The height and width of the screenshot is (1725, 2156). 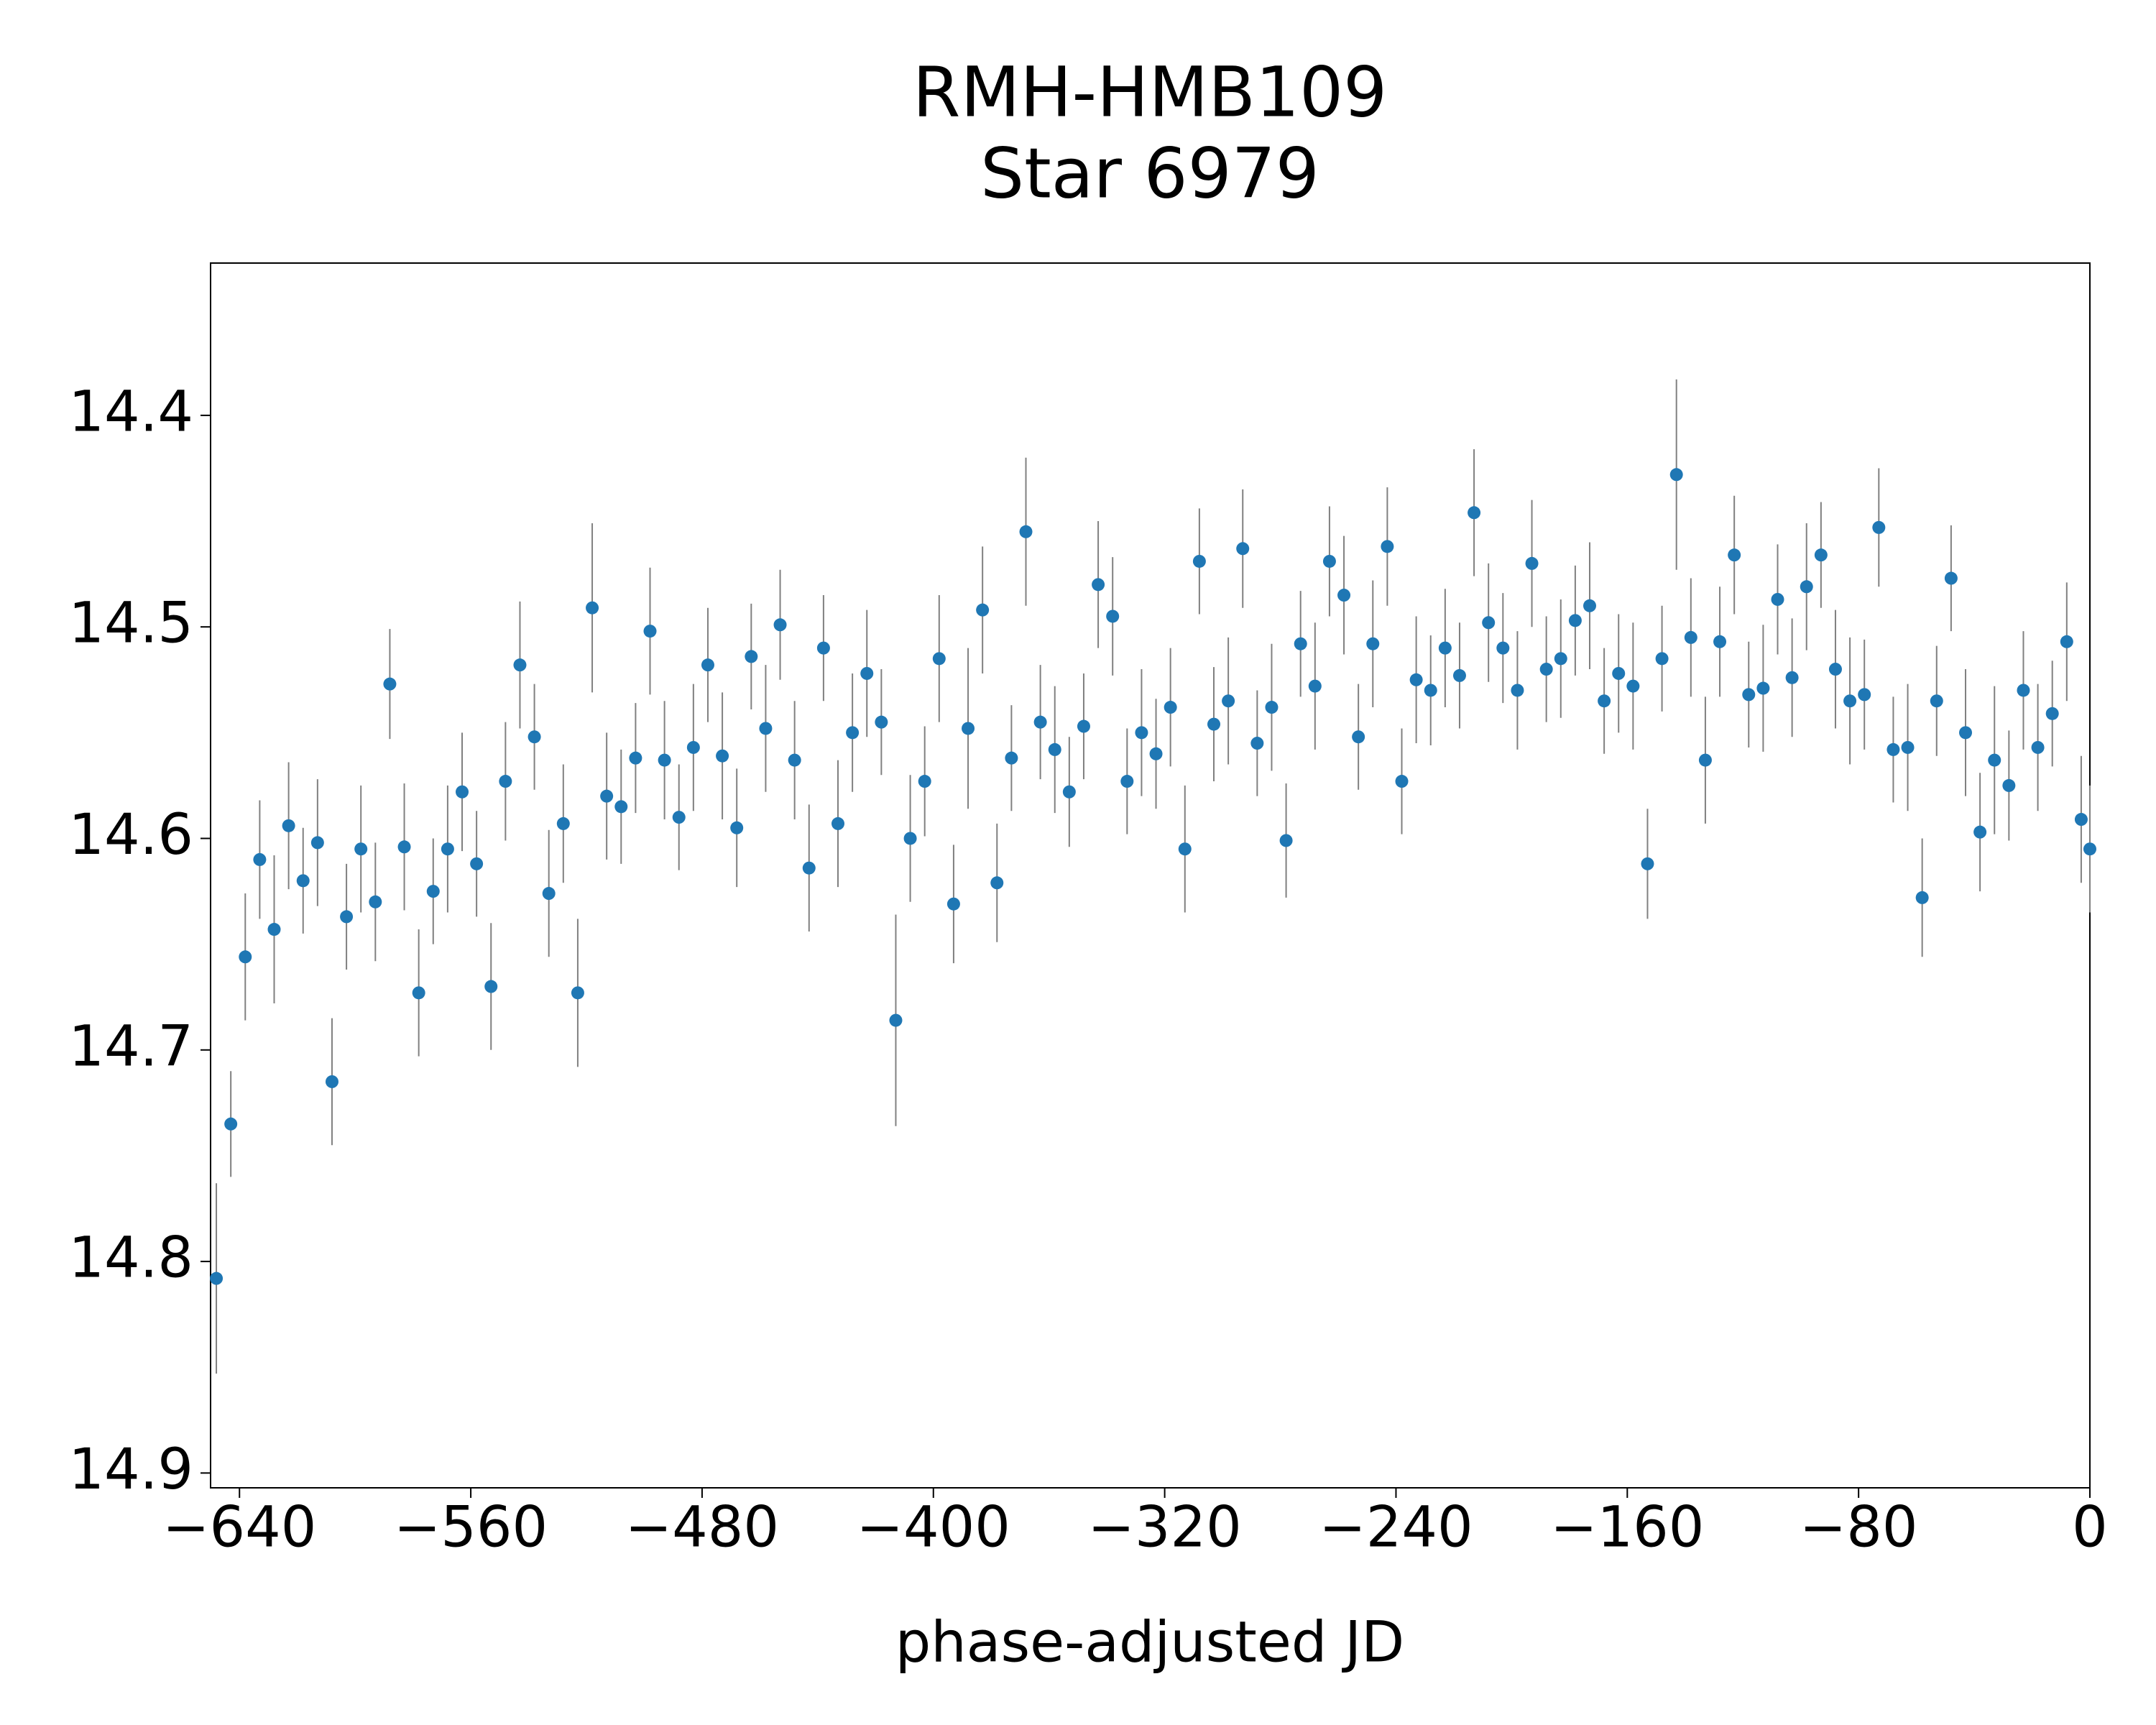 What do you see at coordinates (702, 1527) in the screenshot?
I see `x-tick-label: −480` at bounding box center [702, 1527].